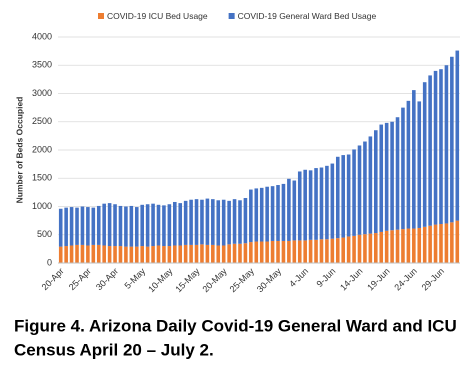 The width and height of the screenshot is (474, 374). I want to click on x-tick-label: 30-Apr, so click(107, 279).